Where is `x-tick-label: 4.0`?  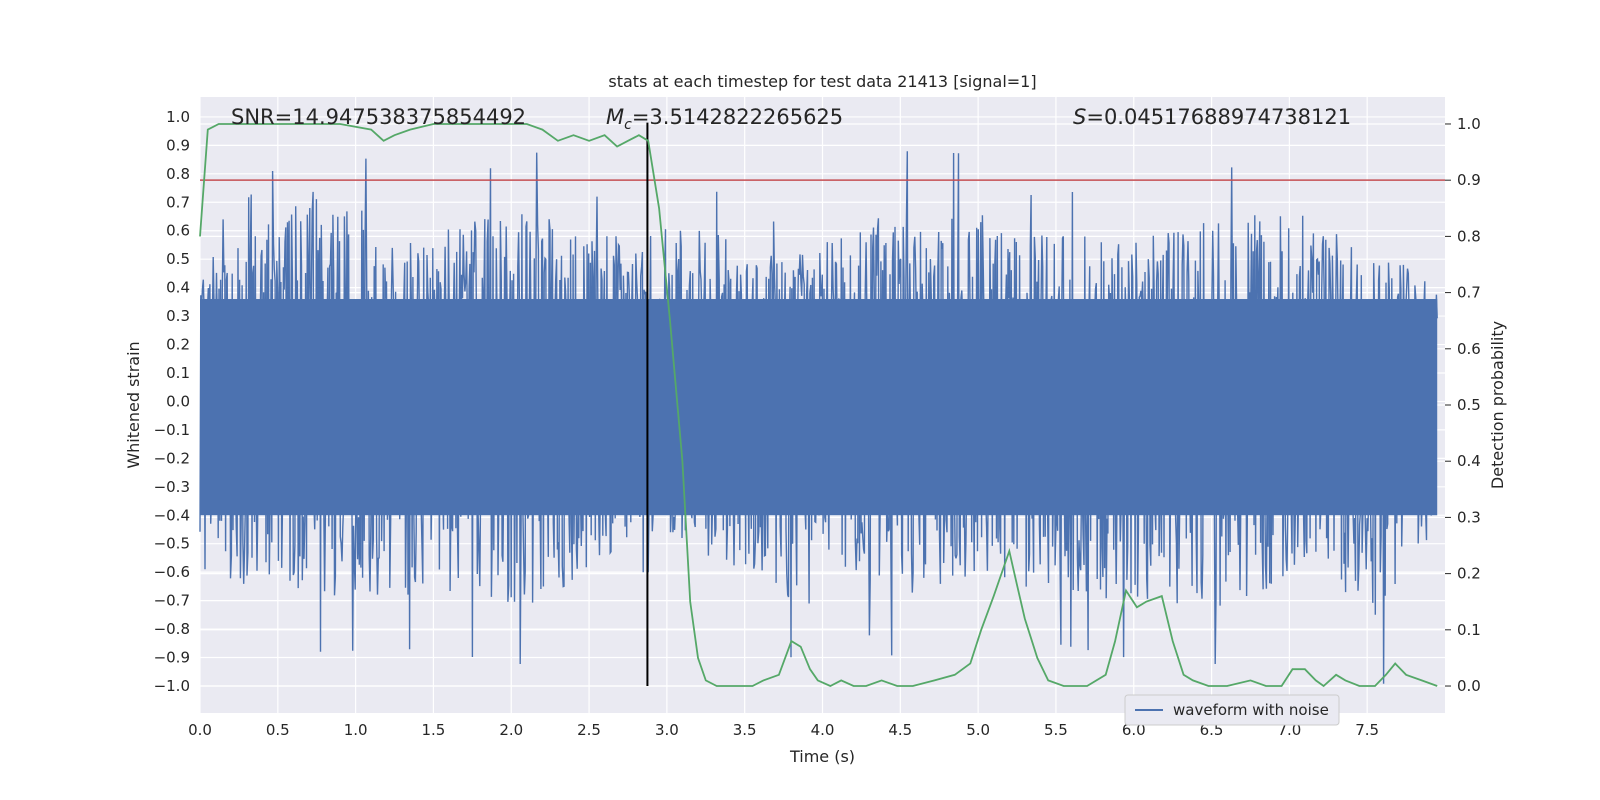 x-tick-label: 4.0 is located at coordinates (823, 730).